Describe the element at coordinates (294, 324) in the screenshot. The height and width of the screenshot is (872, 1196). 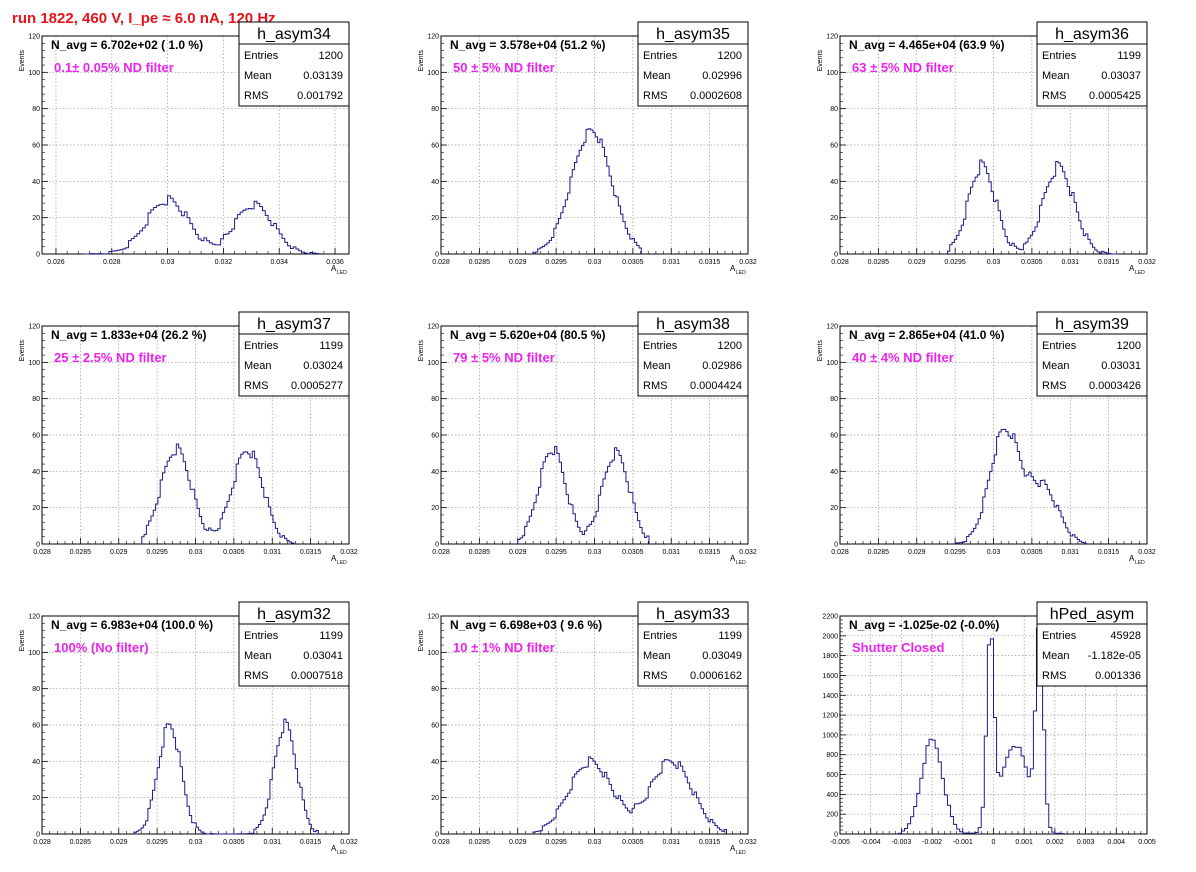
I see `histogram-name: h_asym37` at that location.